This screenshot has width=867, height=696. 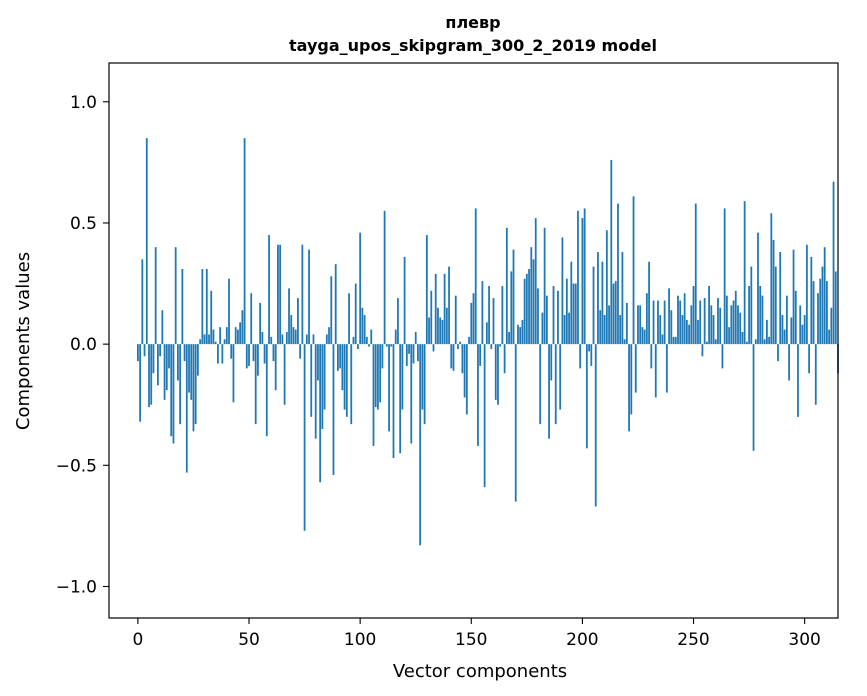 I want to click on x-tick-label: 300, so click(x=804, y=640).